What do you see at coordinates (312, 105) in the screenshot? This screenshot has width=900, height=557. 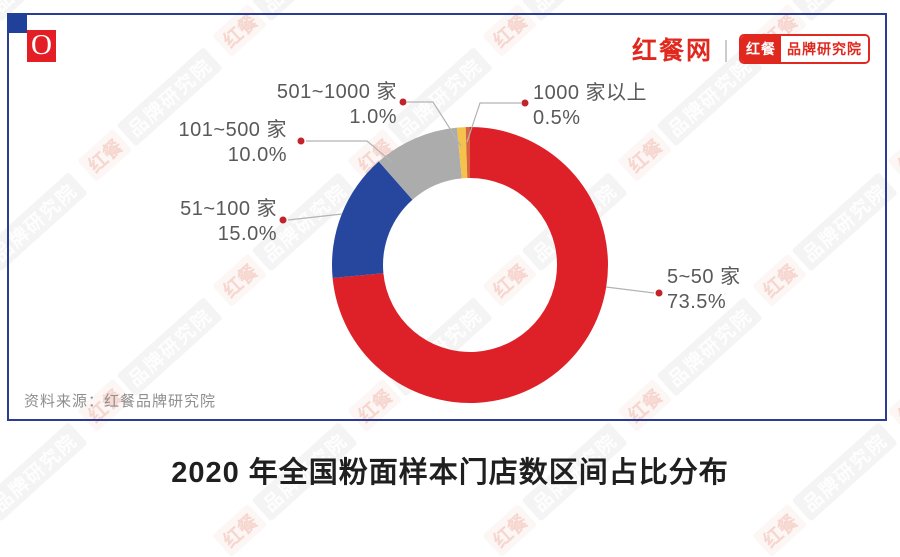 I see `callout-501-1000: 501~1000 家 1.0%` at bounding box center [312, 105].